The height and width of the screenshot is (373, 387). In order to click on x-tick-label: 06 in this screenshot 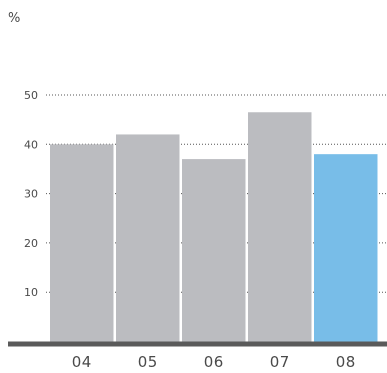, I will do `click(214, 362)`.